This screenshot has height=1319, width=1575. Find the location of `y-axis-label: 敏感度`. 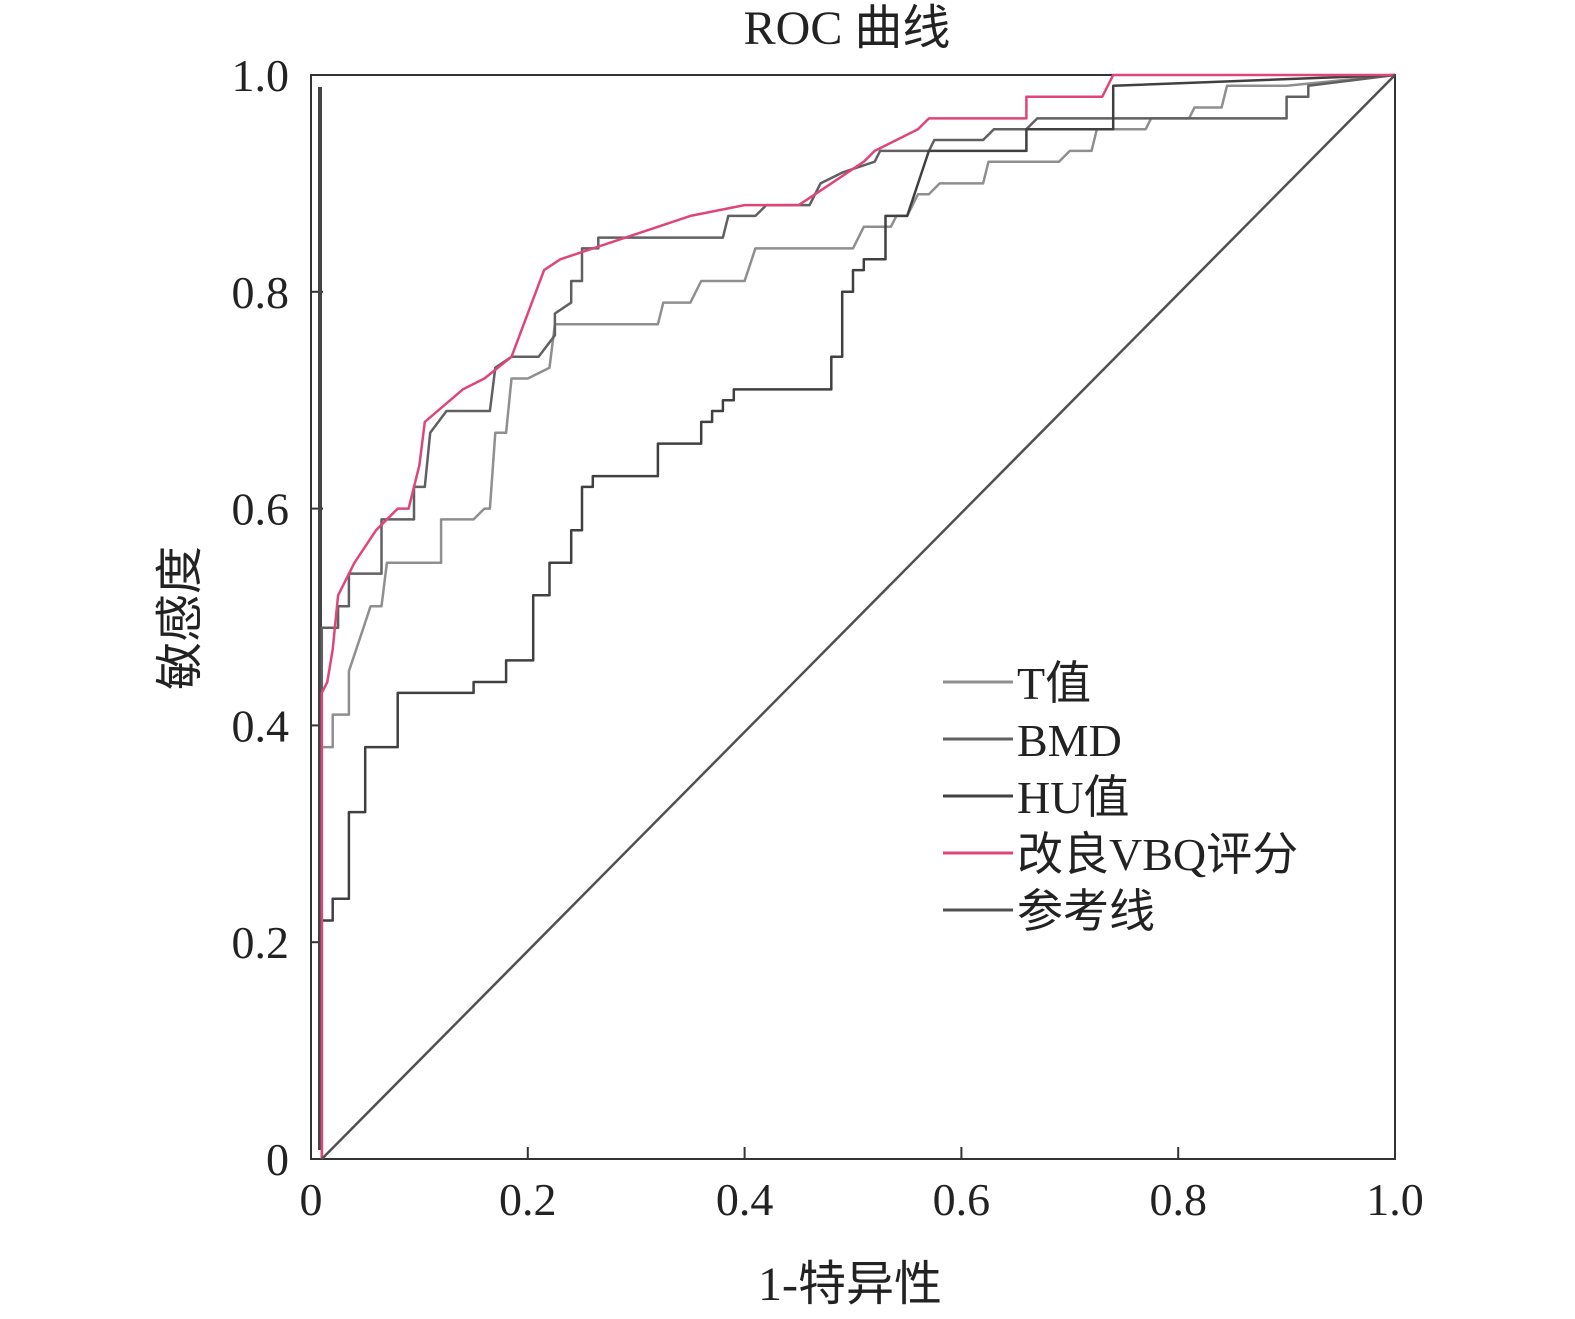

y-axis-label: 敏感度 is located at coordinates (180, 618).